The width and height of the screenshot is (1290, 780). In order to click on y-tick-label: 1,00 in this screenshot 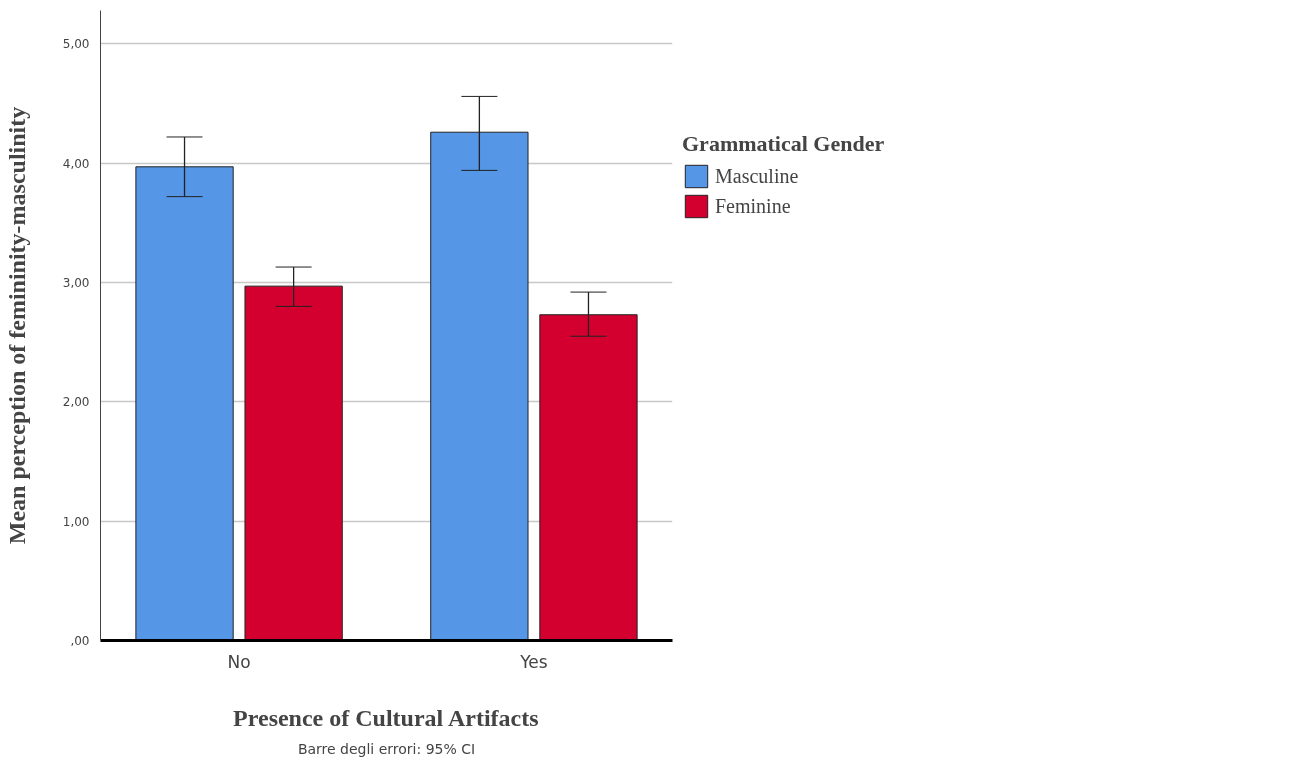, I will do `click(76, 521)`.